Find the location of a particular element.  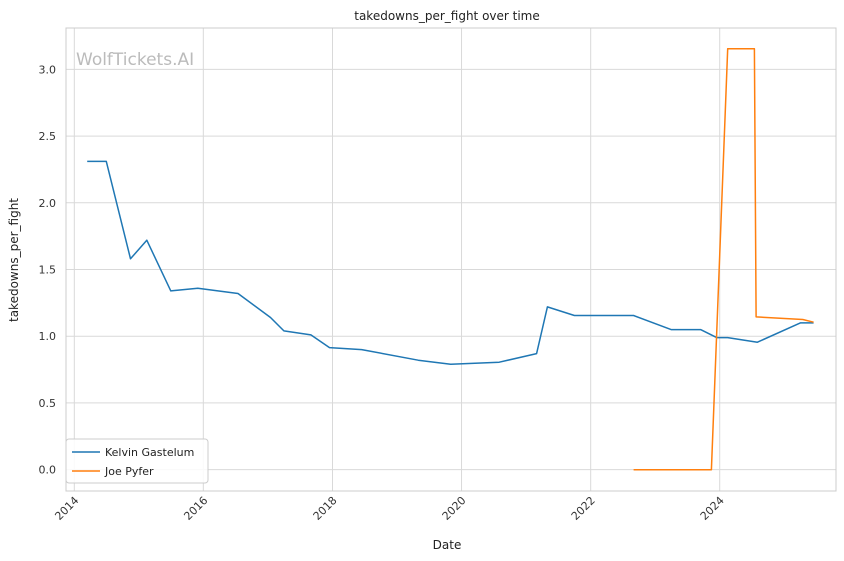

y-axis-title: takedowns_per_fight is located at coordinates (14, 260).